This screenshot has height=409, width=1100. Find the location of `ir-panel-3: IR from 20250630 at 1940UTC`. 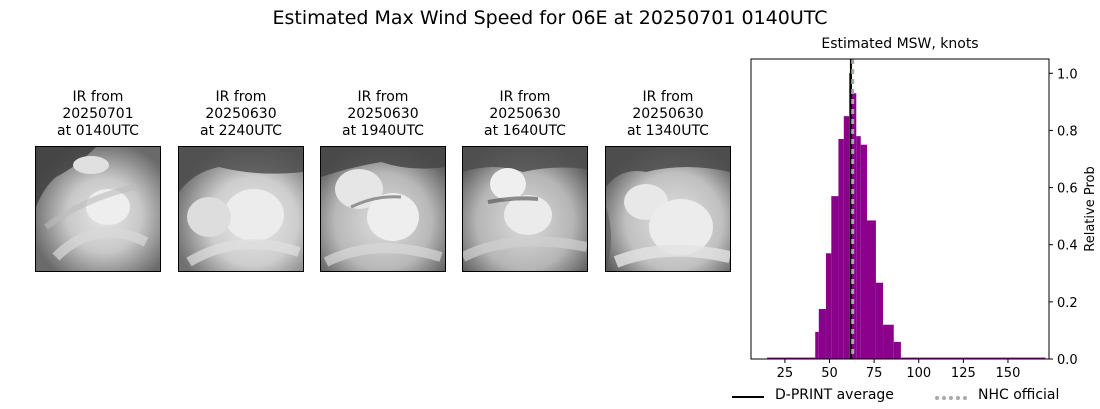

ir-panel-3: IR from 20250630 at 1940UTC is located at coordinates (383, 180).